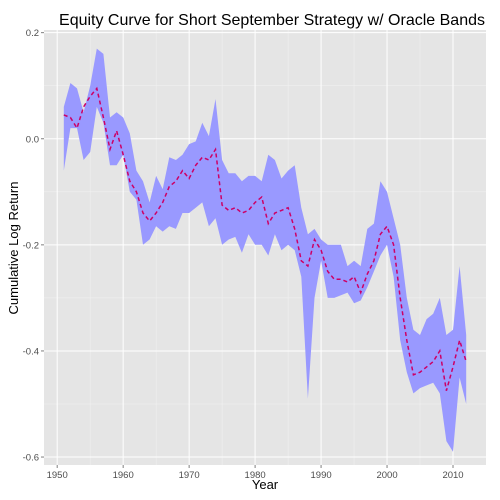 The image size is (500, 500). Describe the element at coordinates (31, 245) in the screenshot. I see `y-tick-label: -0.2` at that location.